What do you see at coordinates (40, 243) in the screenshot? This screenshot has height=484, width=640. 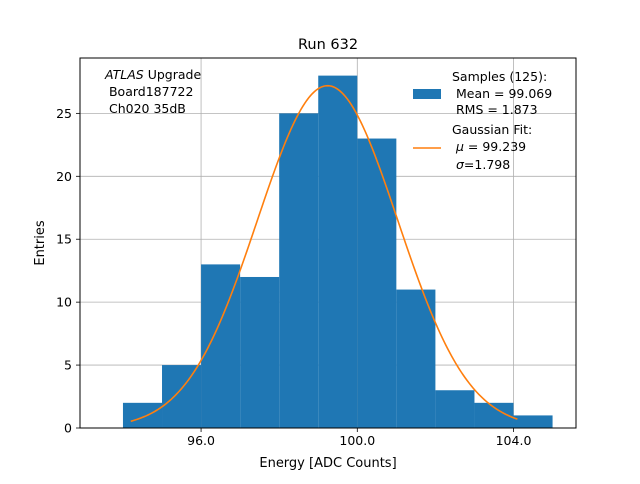 I see `y-axis-label: Entries` at bounding box center [40, 243].